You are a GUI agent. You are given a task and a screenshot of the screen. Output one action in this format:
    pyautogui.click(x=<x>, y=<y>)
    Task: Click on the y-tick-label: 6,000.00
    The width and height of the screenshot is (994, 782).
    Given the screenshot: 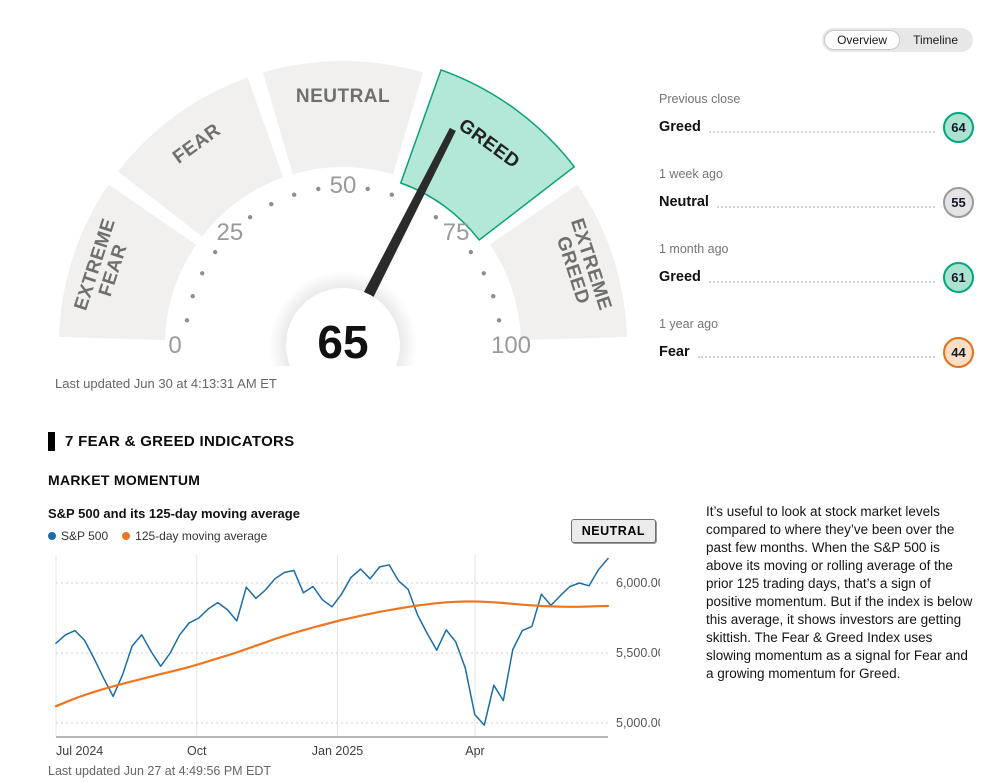 What is the action you would take?
    pyautogui.click(x=638, y=583)
    